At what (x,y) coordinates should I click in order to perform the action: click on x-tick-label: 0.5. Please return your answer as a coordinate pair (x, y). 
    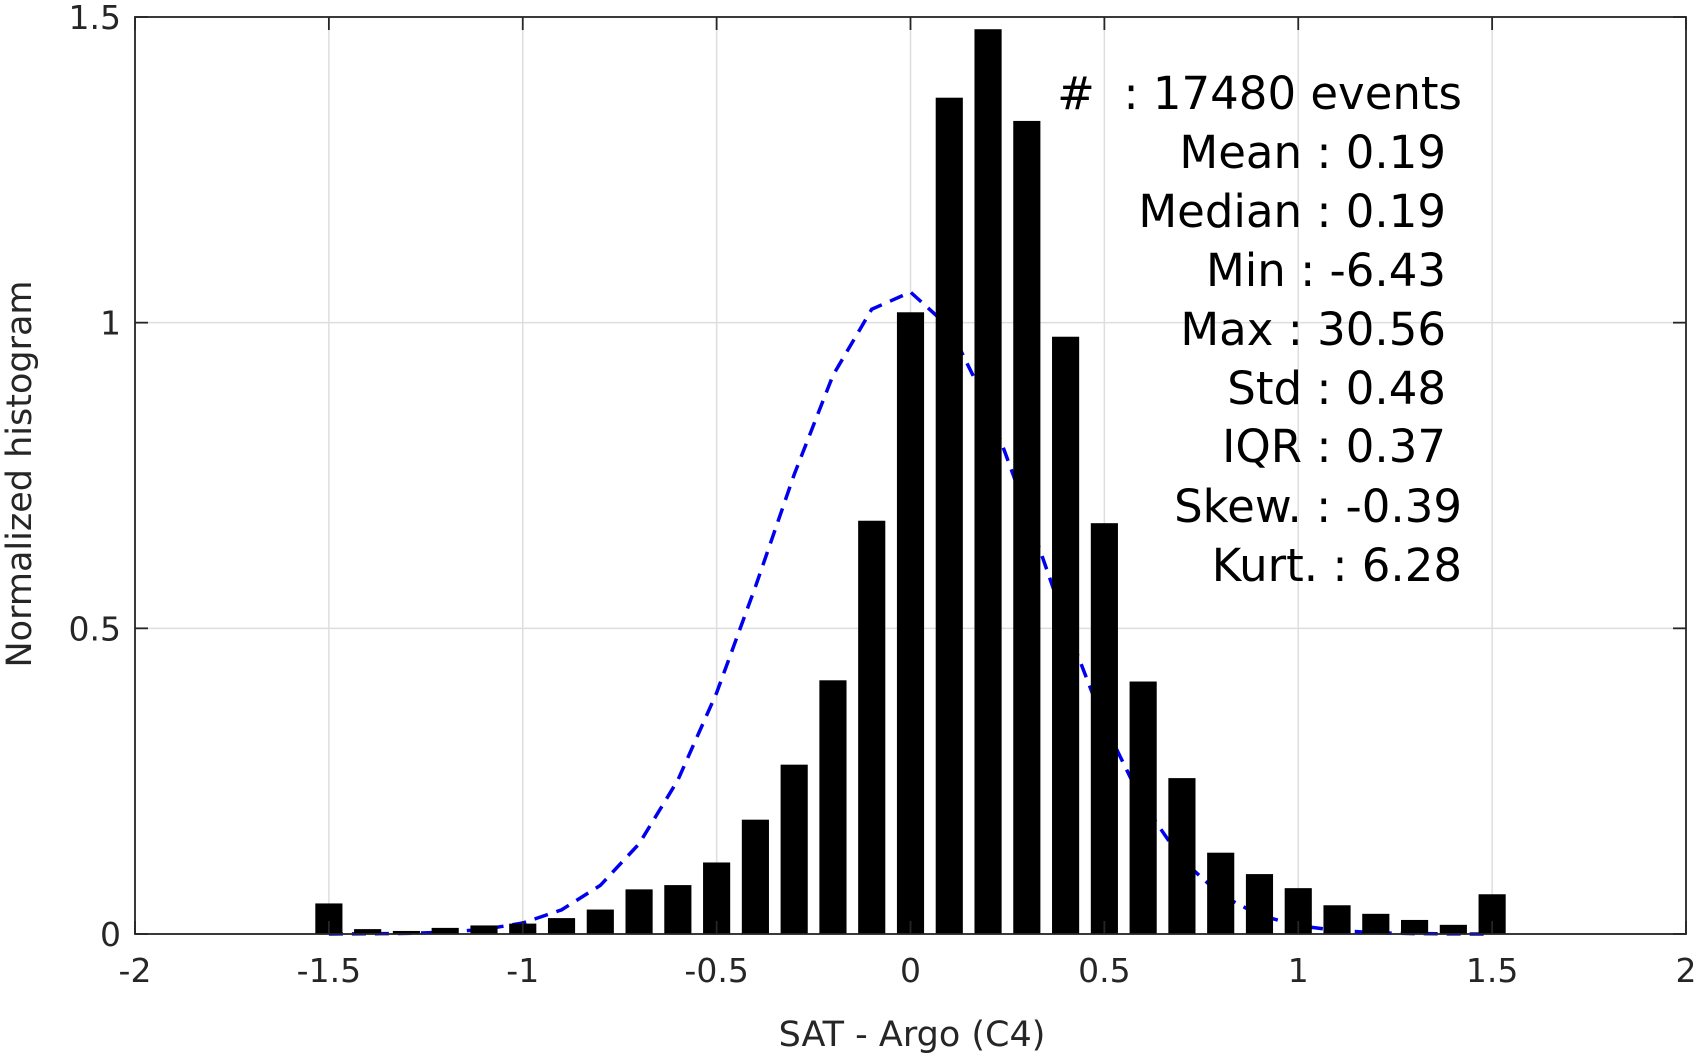
    Looking at the image, I should click on (1104, 970).